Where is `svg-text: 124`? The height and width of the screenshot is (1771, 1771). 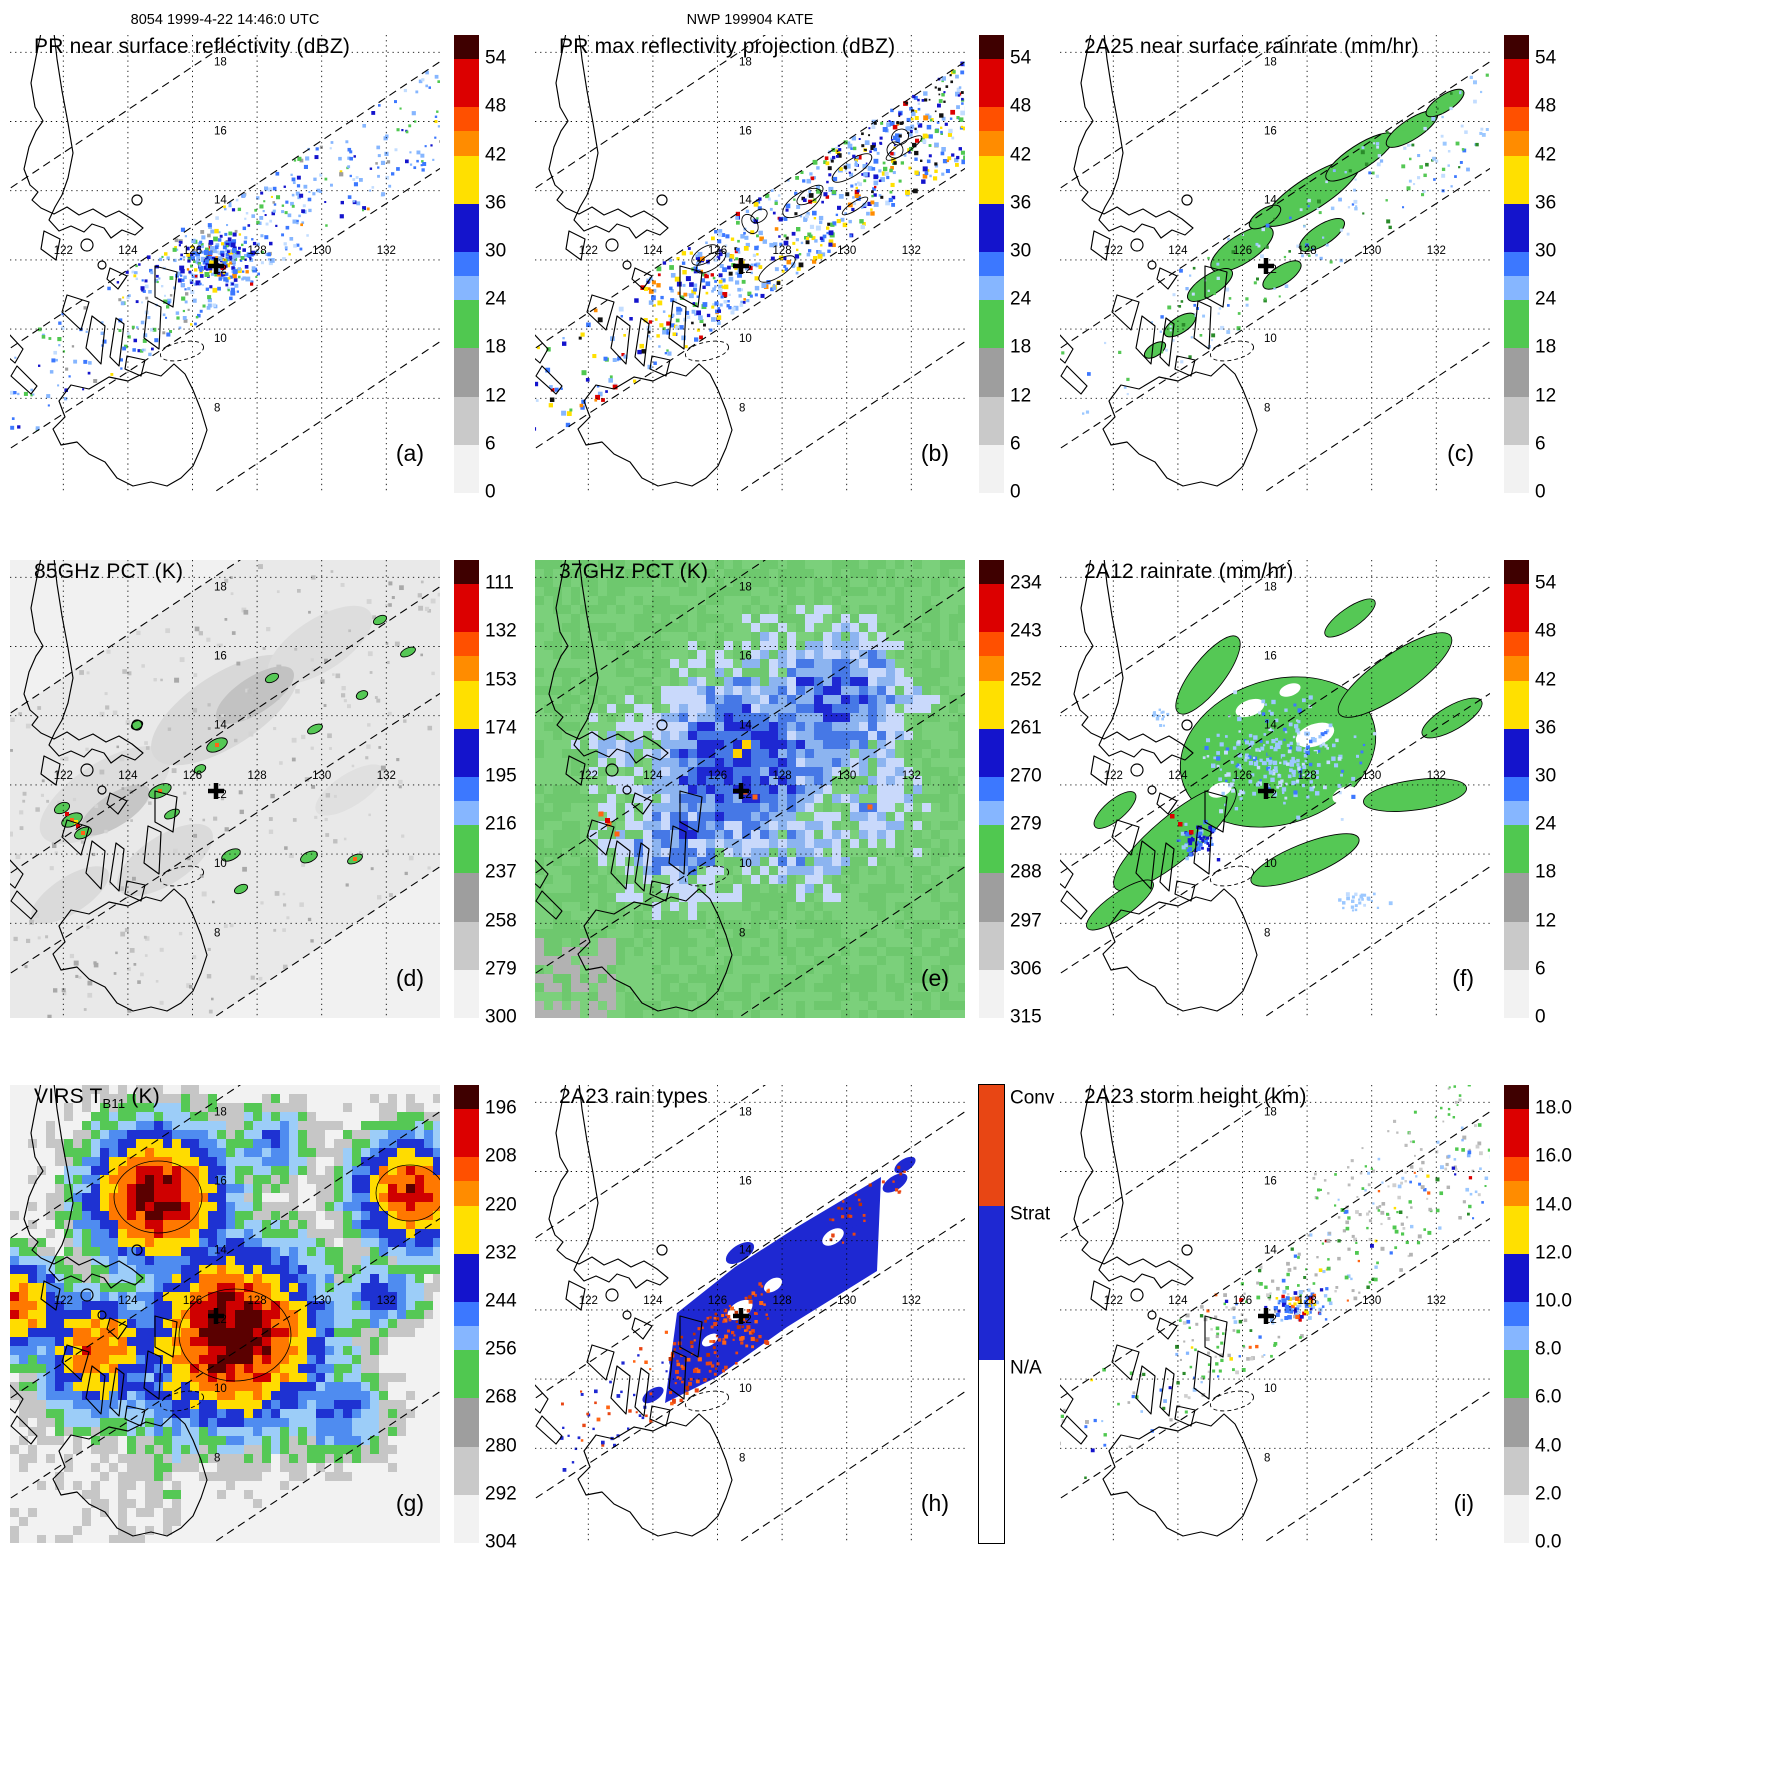
svg-text: 124 is located at coordinates (128, 251).